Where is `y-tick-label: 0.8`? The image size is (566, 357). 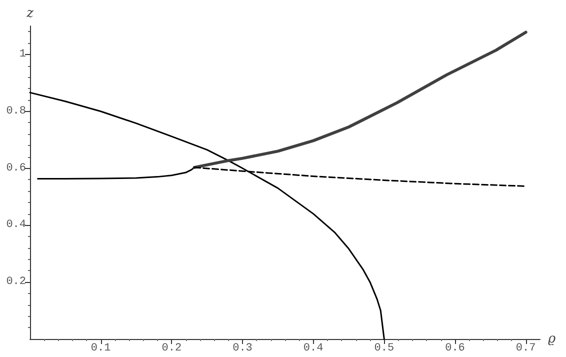 y-tick-label: 0.8 is located at coordinates (16, 111).